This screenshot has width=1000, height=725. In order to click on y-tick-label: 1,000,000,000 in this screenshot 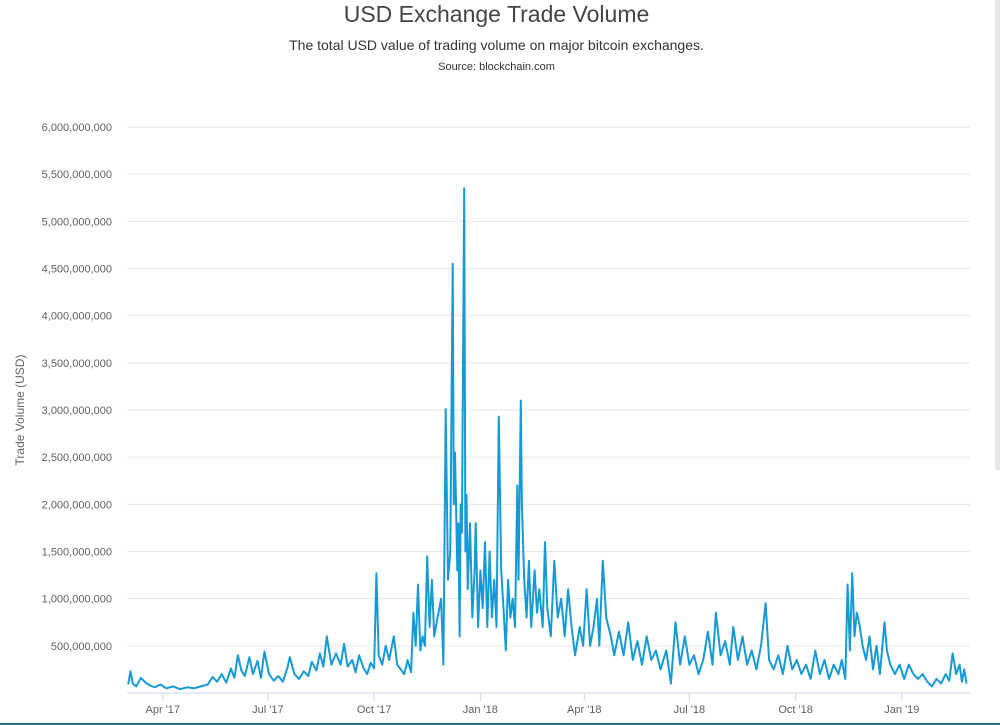, I will do `click(77, 600)`.